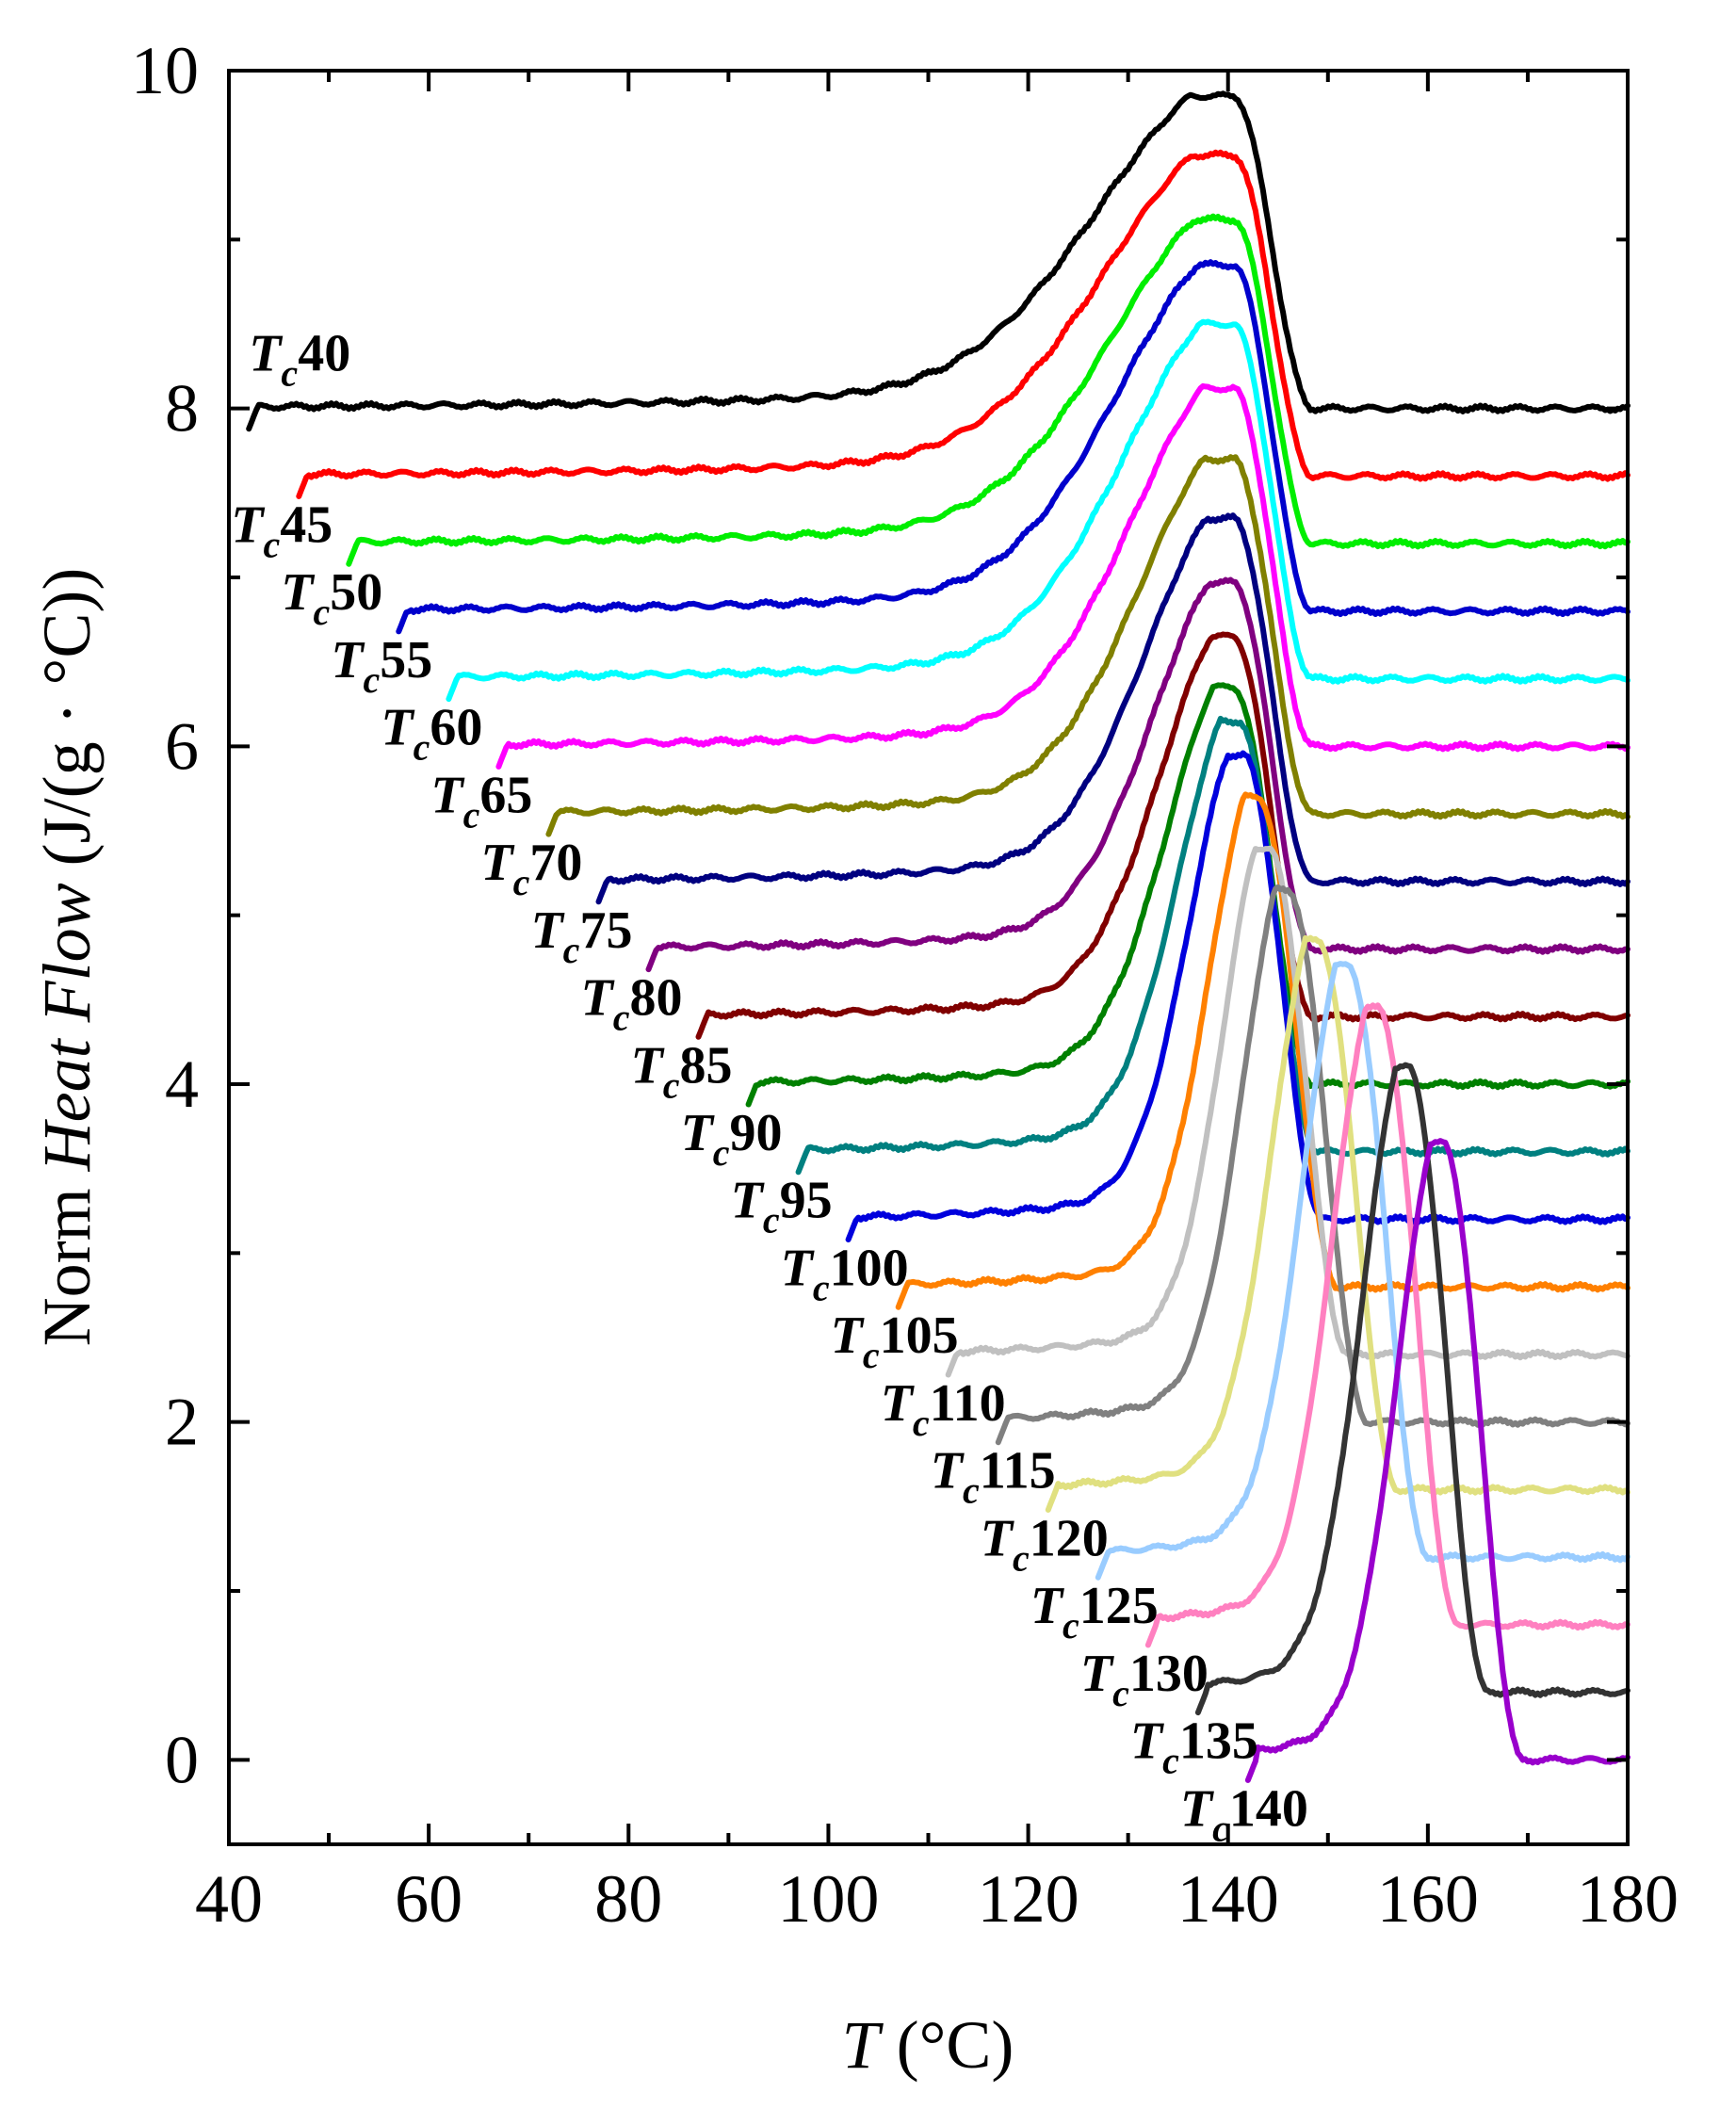 This screenshot has height=2109, width=1736. What do you see at coordinates (1437, 1460) in the screenshot?
I see `series-line-tc140` at bounding box center [1437, 1460].